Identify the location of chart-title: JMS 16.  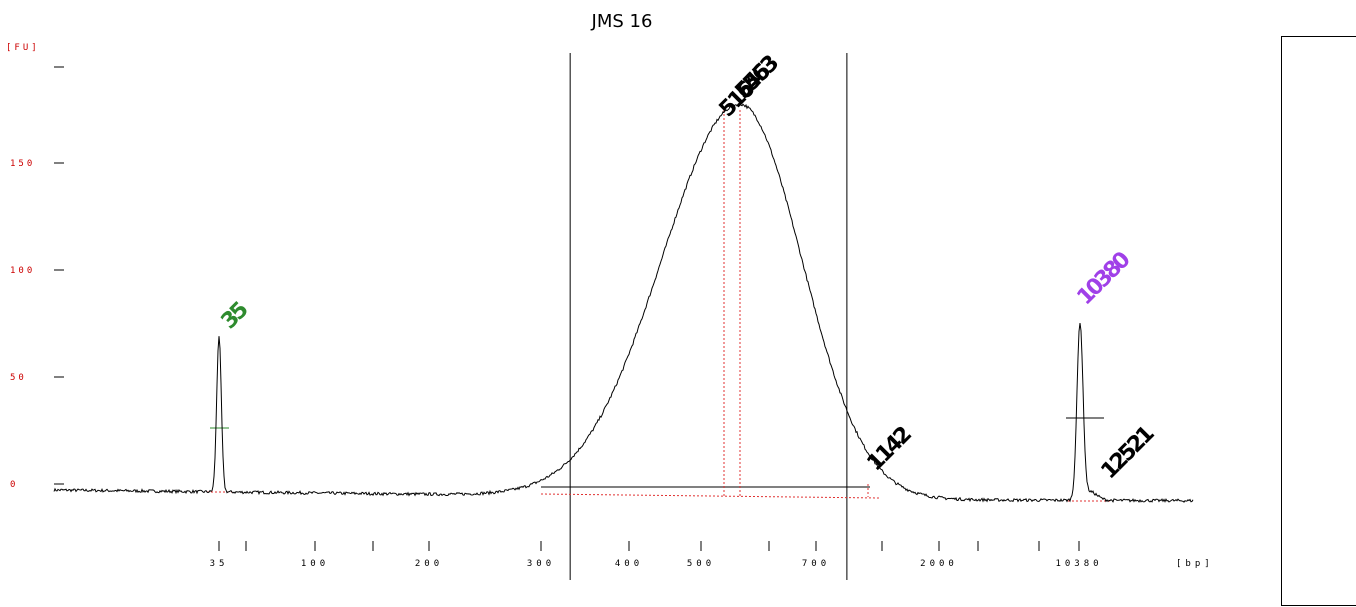
(622, 21).